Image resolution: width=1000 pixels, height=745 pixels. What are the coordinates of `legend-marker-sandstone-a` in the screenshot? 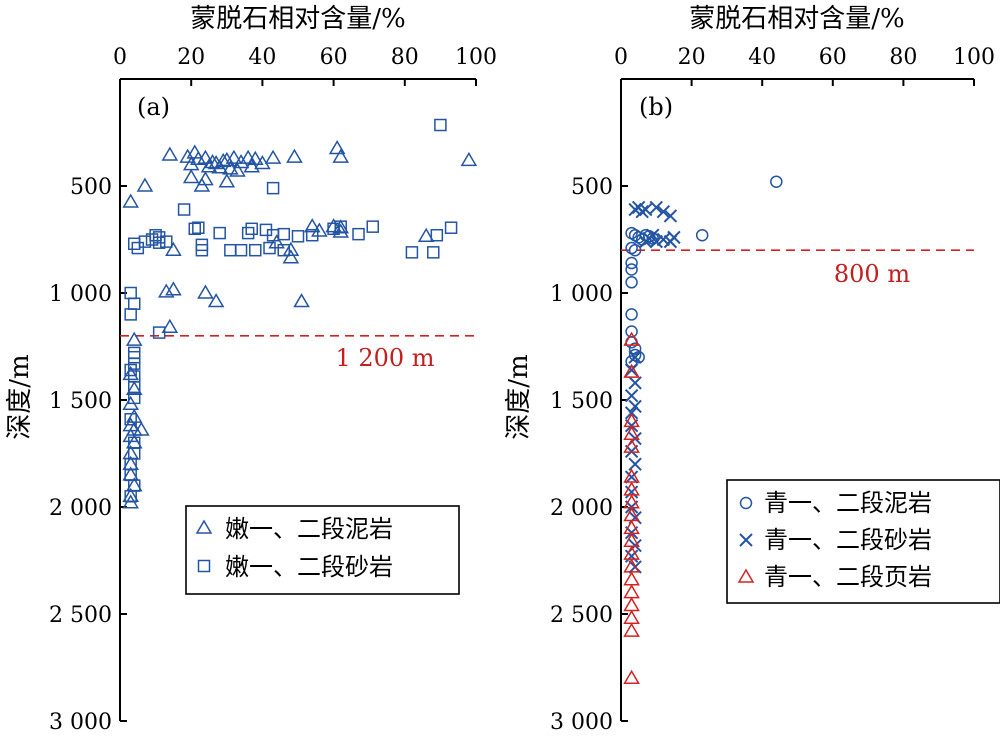 It's located at (204, 566).